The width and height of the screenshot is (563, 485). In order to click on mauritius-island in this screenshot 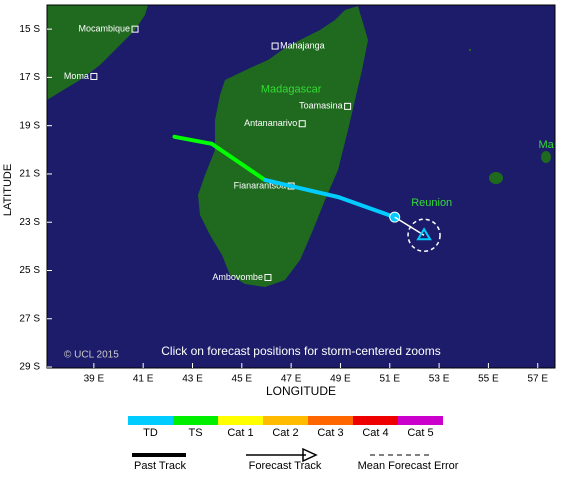, I will do `click(546, 157)`.